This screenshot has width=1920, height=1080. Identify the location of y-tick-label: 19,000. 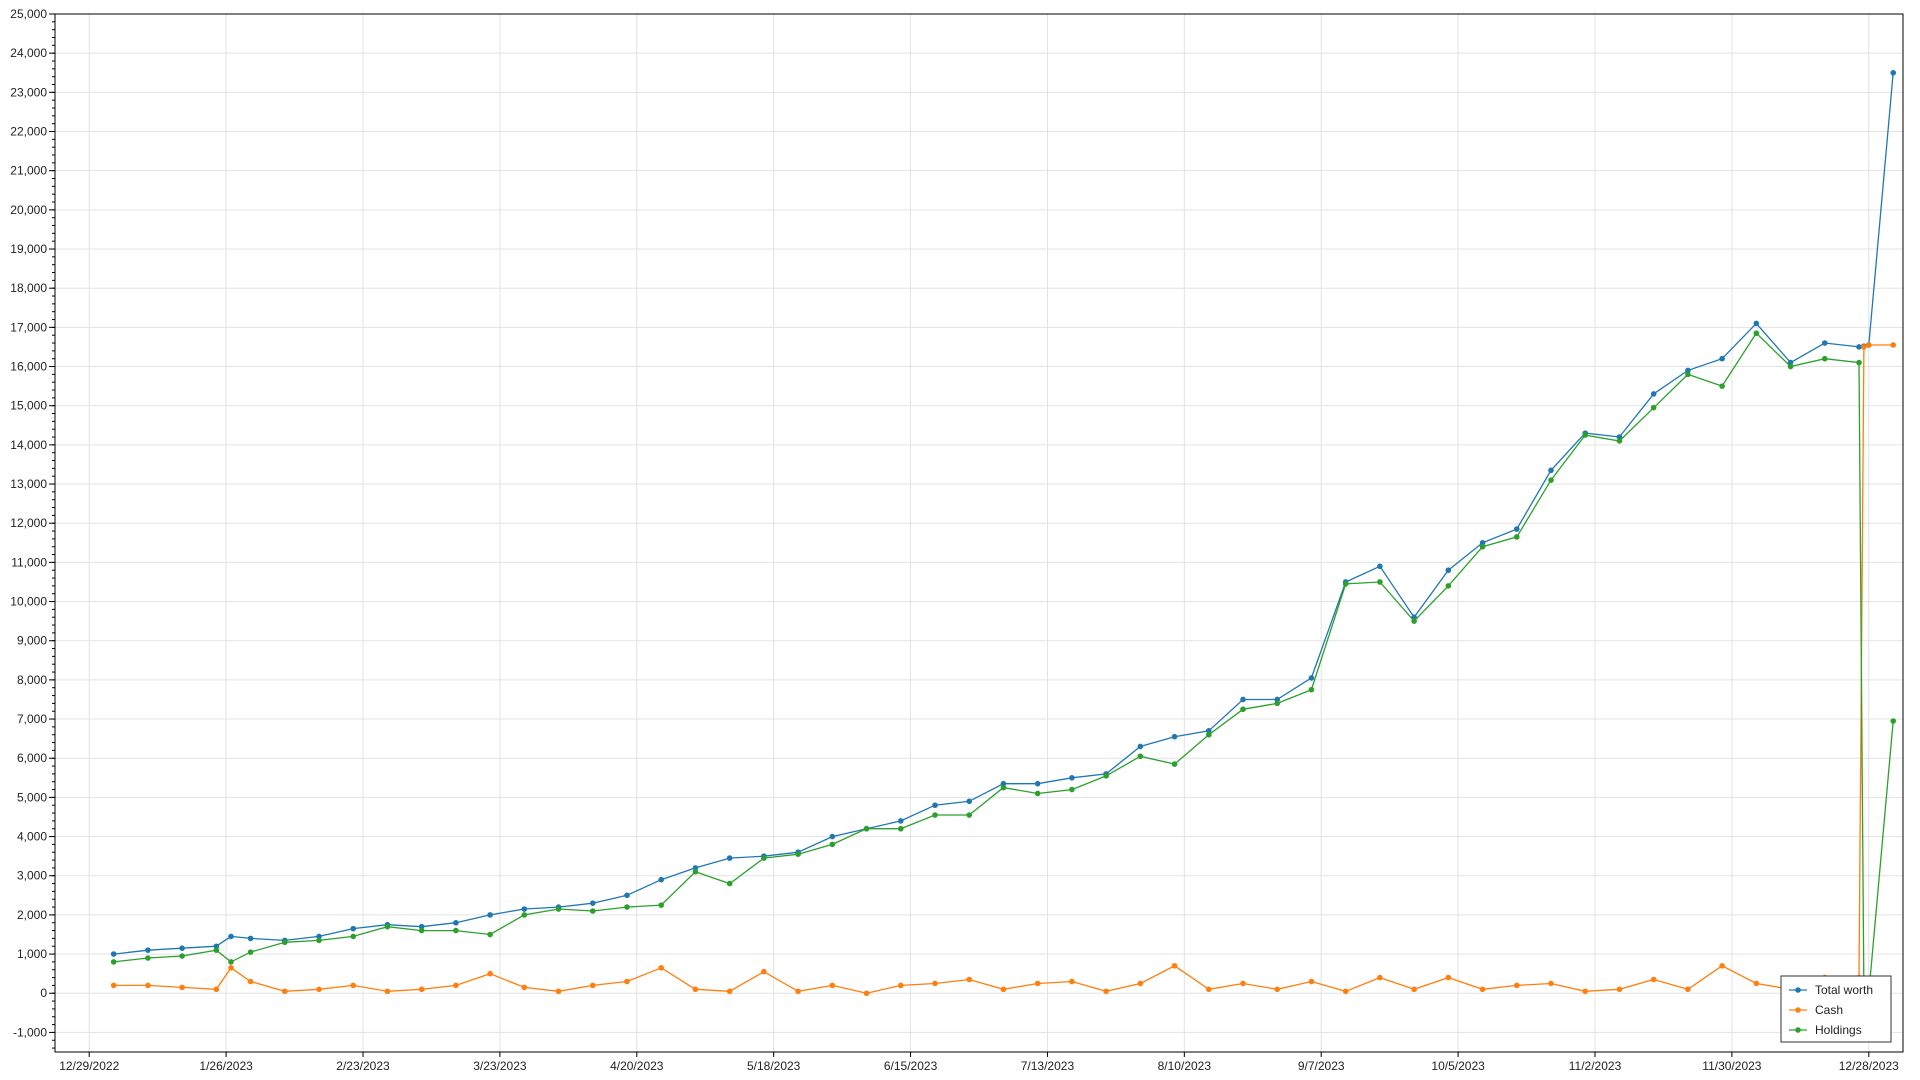
(28, 249).